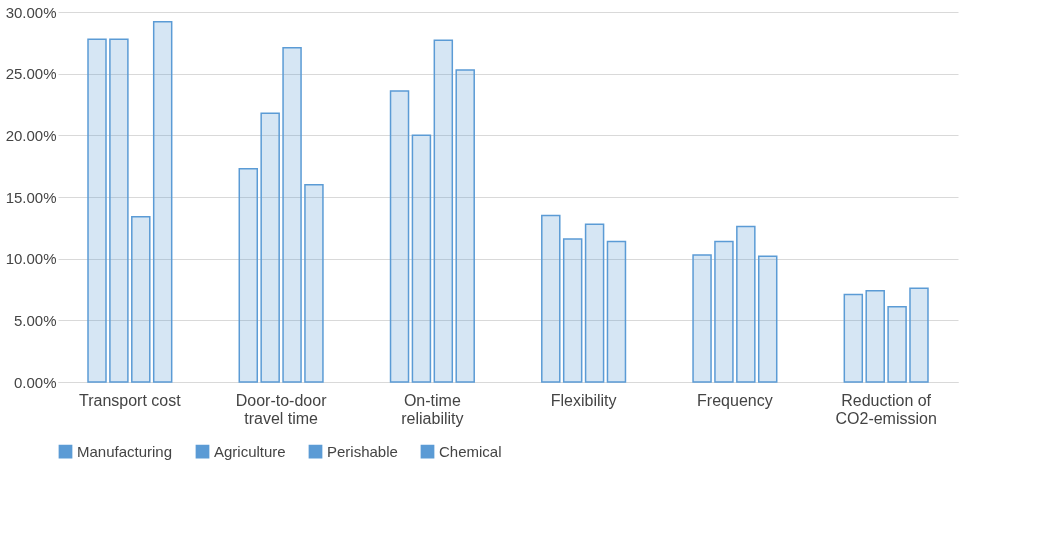 The image size is (1037, 539). I want to click on x-tick-label: Frequency, so click(735, 400).